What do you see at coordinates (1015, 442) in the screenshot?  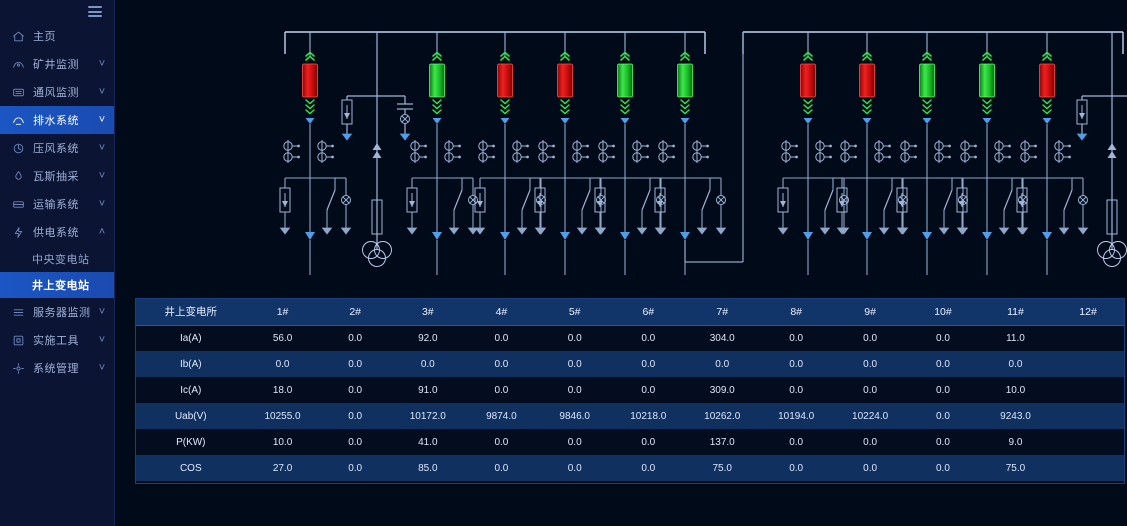 I see `table-cell: 9.0` at bounding box center [1015, 442].